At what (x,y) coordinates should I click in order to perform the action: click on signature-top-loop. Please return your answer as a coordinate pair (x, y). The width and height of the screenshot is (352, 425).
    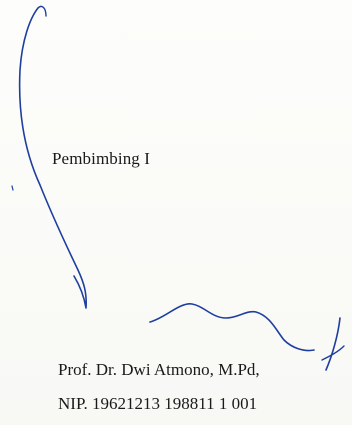
    Looking at the image, I should click on (42, 11).